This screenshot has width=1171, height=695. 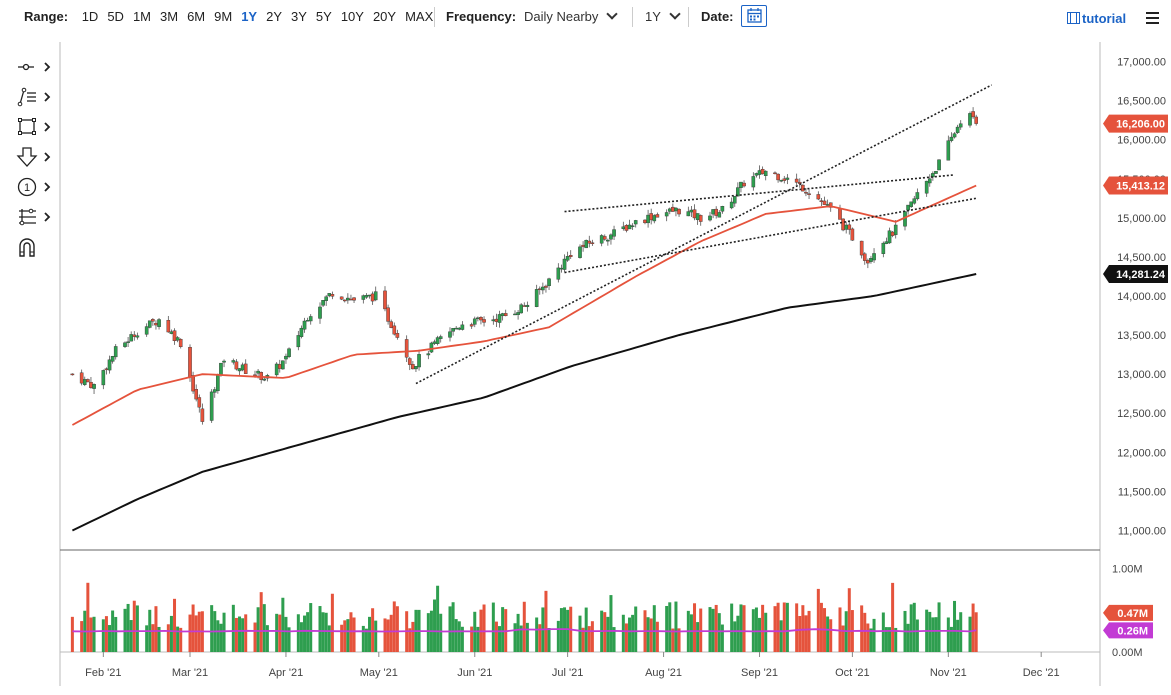 What do you see at coordinates (1135, 185) in the screenshot?
I see `price-tag` at bounding box center [1135, 185].